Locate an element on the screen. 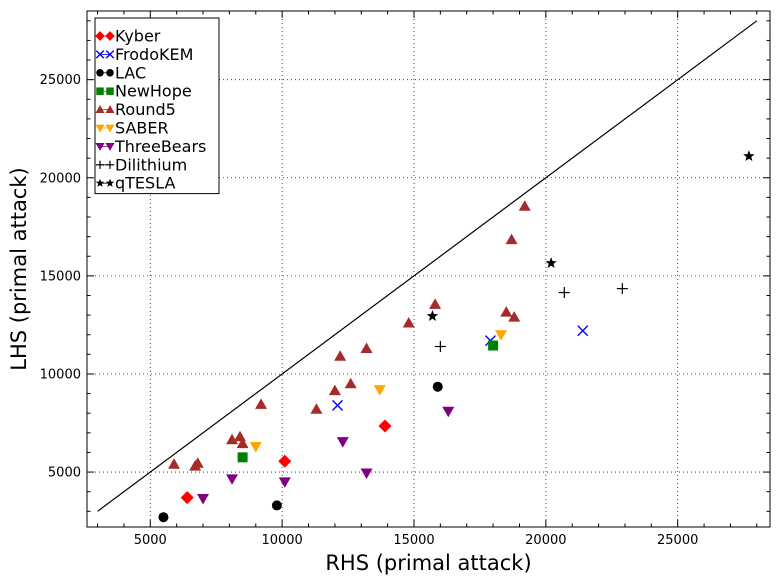 This screenshot has height=583, width=781. x-tick-label: 5000 is located at coordinates (150, 540).